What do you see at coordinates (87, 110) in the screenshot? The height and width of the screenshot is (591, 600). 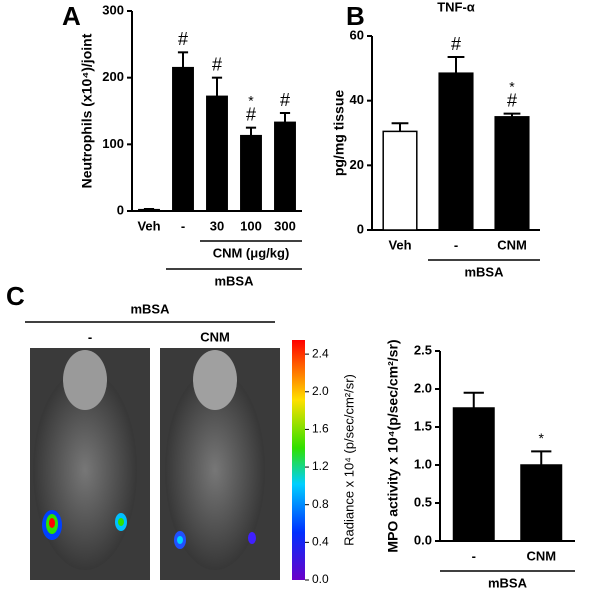 I see `y-axis-label: Neutrophils (x10⁴)/joint` at bounding box center [87, 110].